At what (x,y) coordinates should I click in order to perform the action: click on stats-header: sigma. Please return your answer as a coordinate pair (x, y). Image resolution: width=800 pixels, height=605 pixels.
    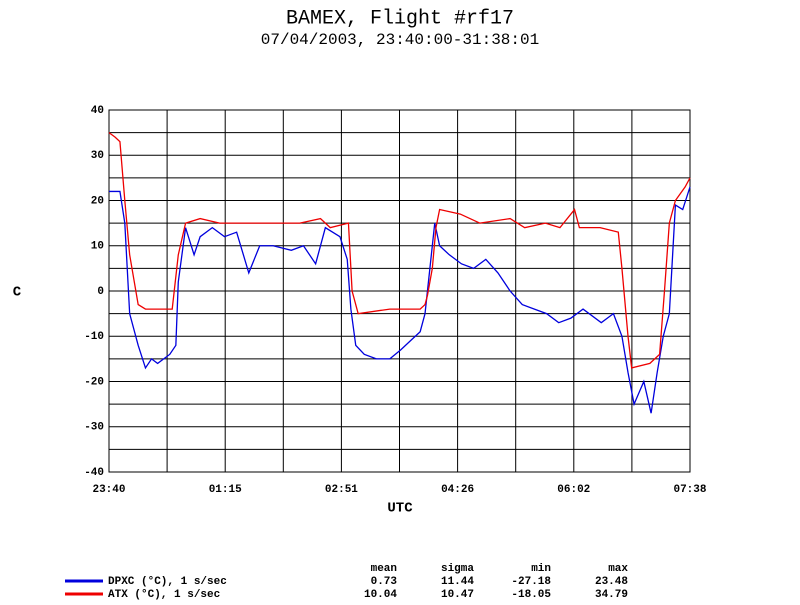
    Looking at the image, I should click on (457, 569).